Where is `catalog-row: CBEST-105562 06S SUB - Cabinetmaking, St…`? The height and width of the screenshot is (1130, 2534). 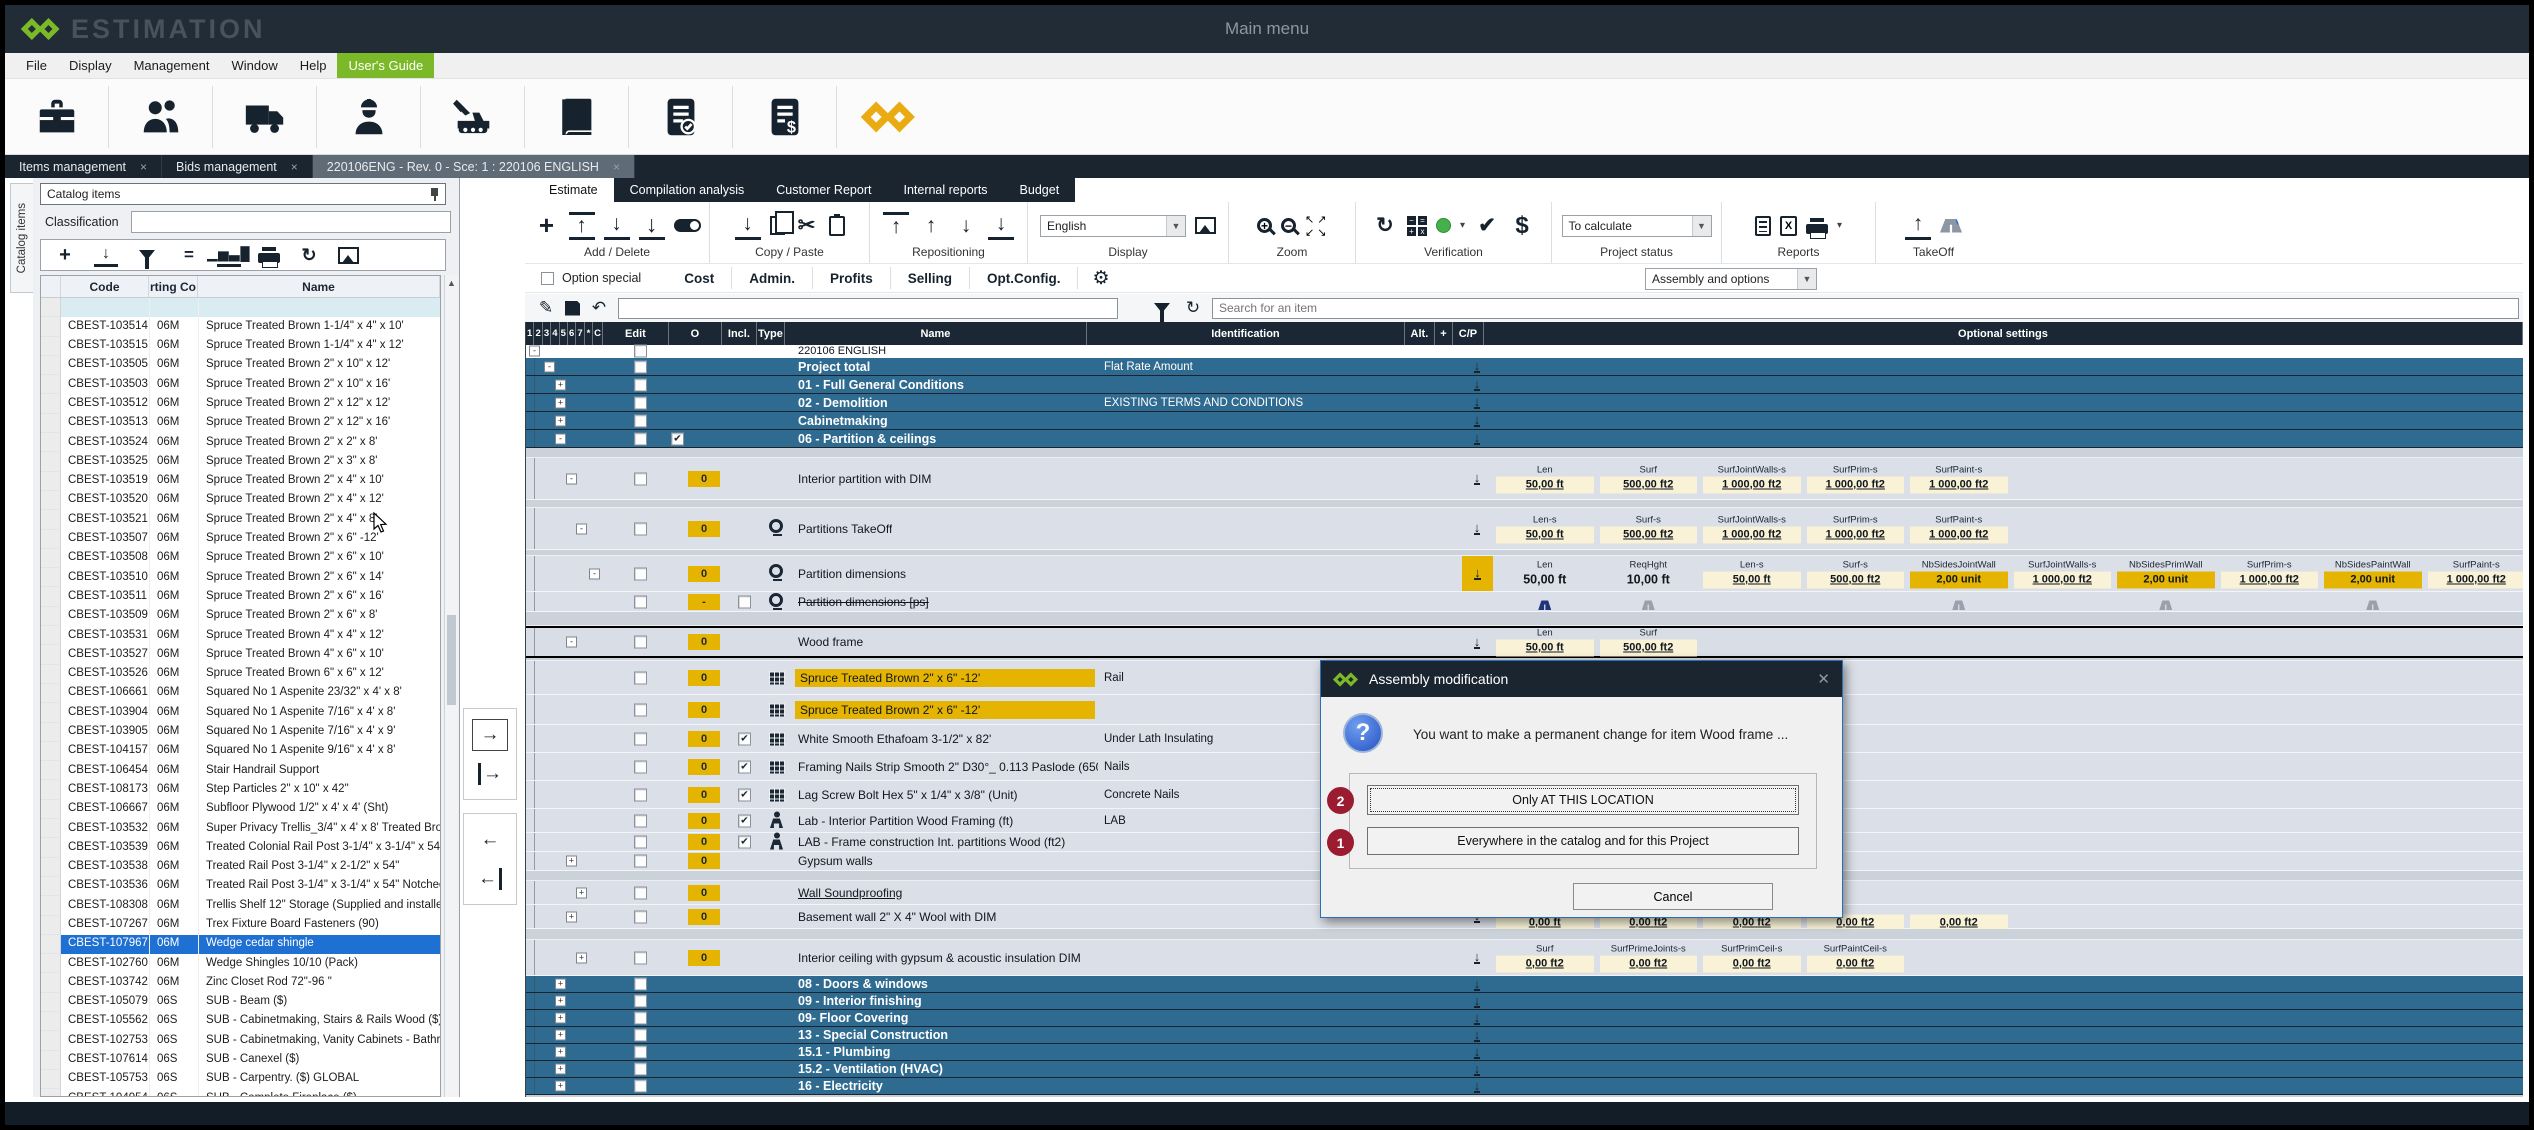 catalog-row: CBEST-105562 06S SUB - Cabinetmaking, St… is located at coordinates (240, 1021).